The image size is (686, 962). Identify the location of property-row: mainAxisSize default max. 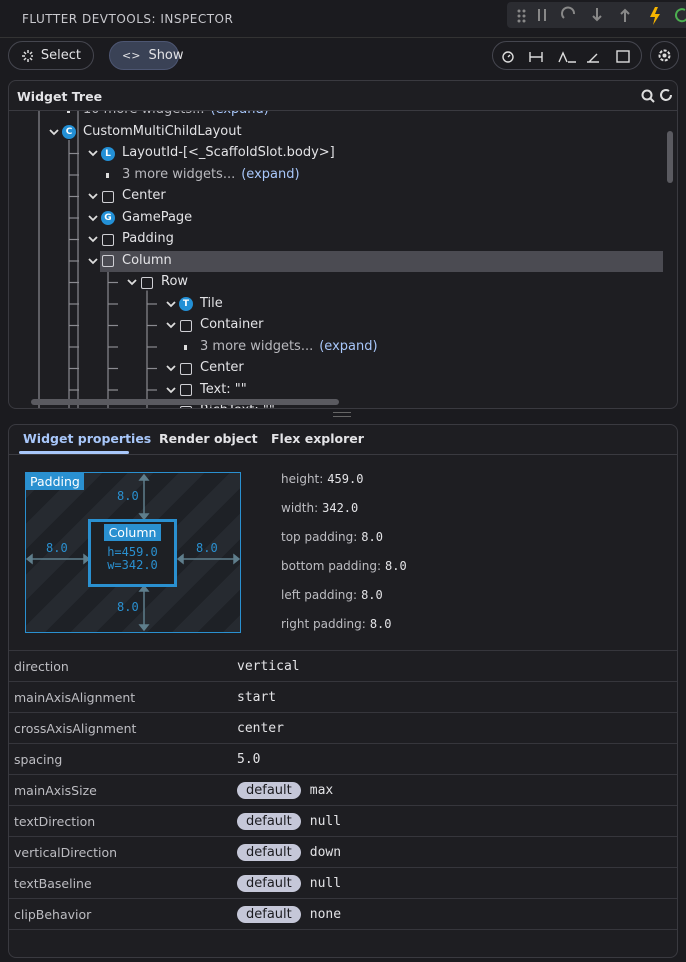
(343, 789).